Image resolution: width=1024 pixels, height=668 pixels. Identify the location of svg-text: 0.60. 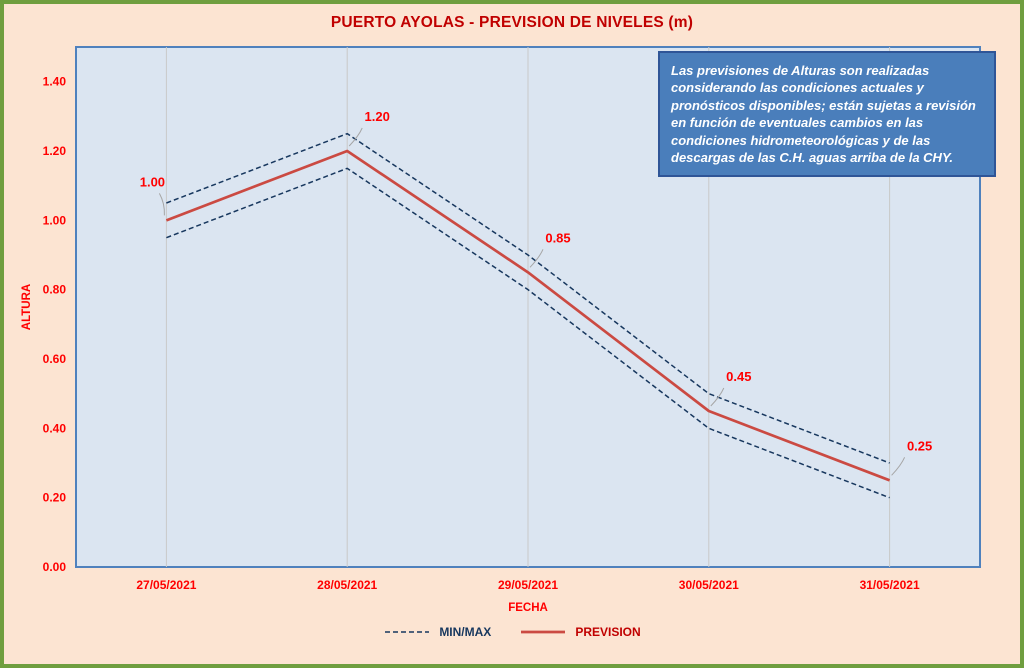
(55, 359).